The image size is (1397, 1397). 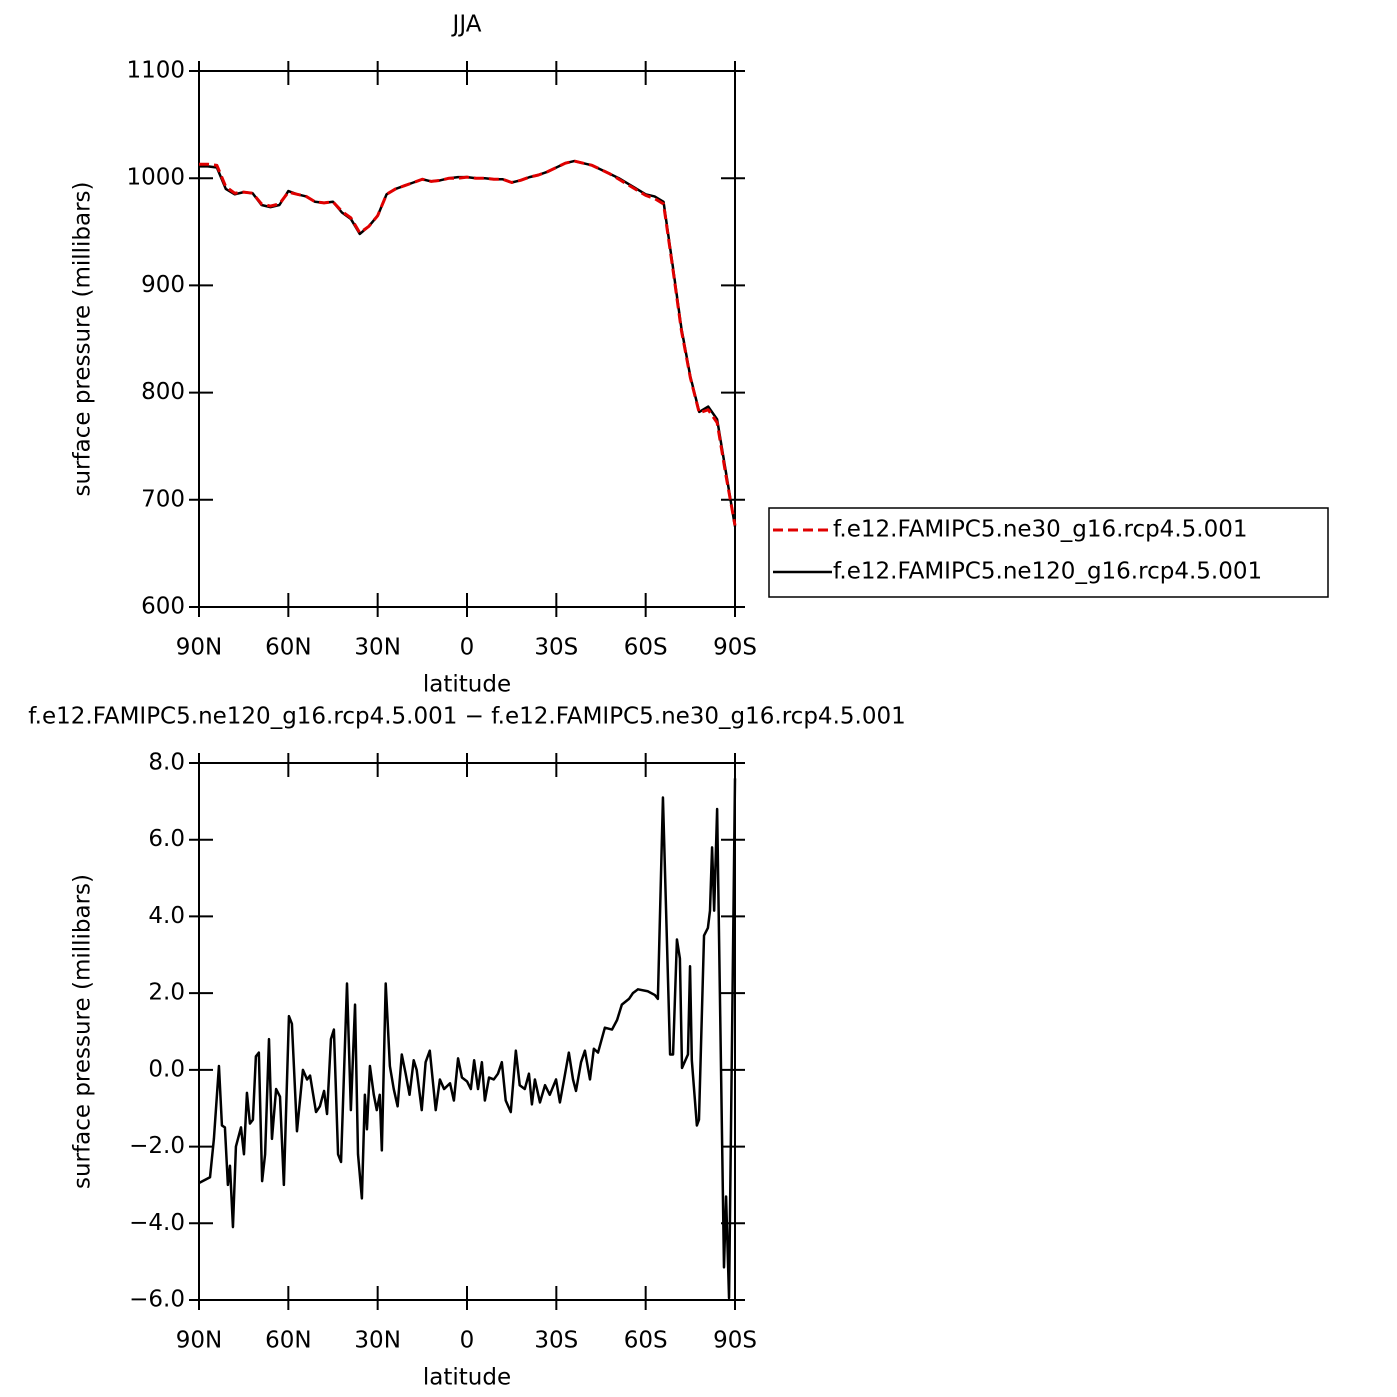 I want to click on y-tick-label: 2.0, so click(x=166, y=993).